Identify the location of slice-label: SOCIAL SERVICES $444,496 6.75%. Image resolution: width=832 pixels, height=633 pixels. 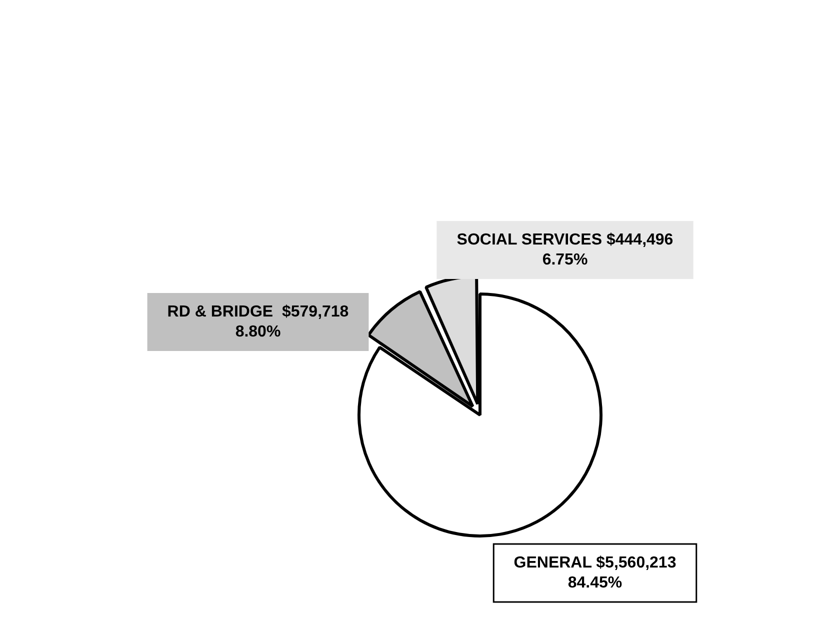
(565, 249).